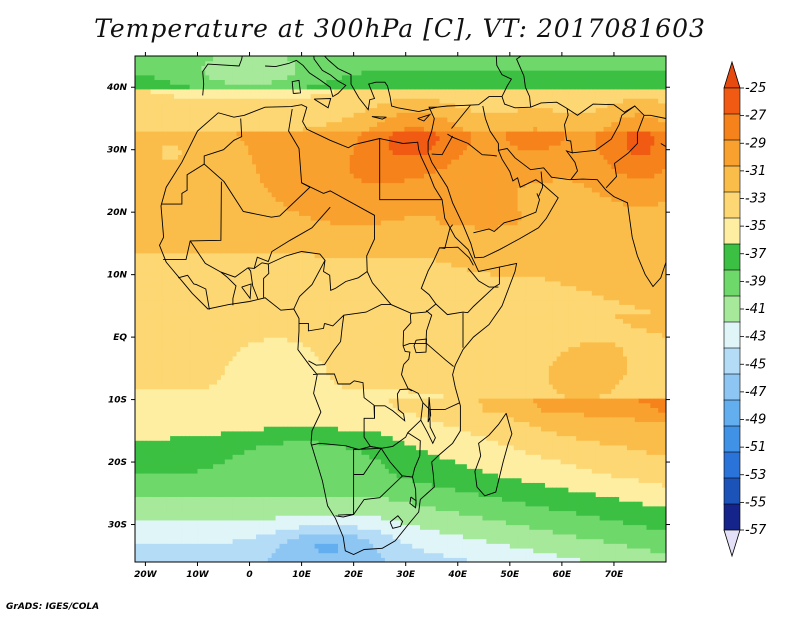 The image size is (800, 618). Describe the element at coordinates (755, 281) in the screenshot. I see `colorbar-label: -39` at that location.